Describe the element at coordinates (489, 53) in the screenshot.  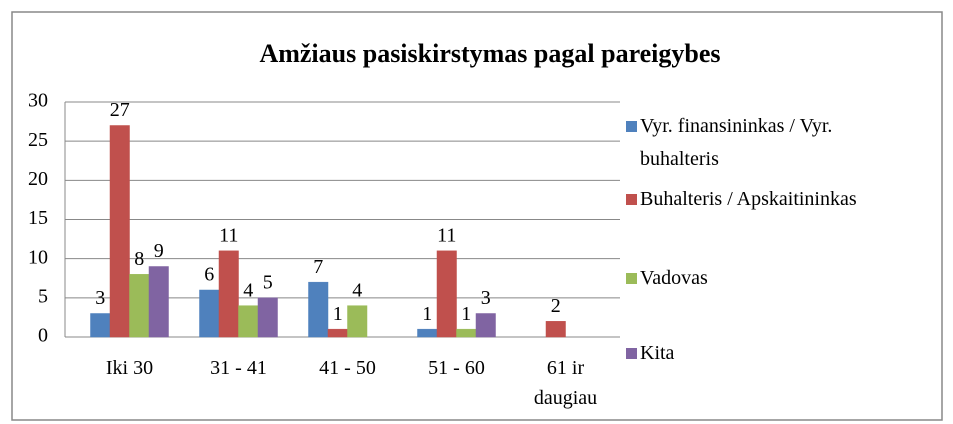
I see `chart-title: Amžiaus pasiskirstymas pagal pareigybes` at that location.